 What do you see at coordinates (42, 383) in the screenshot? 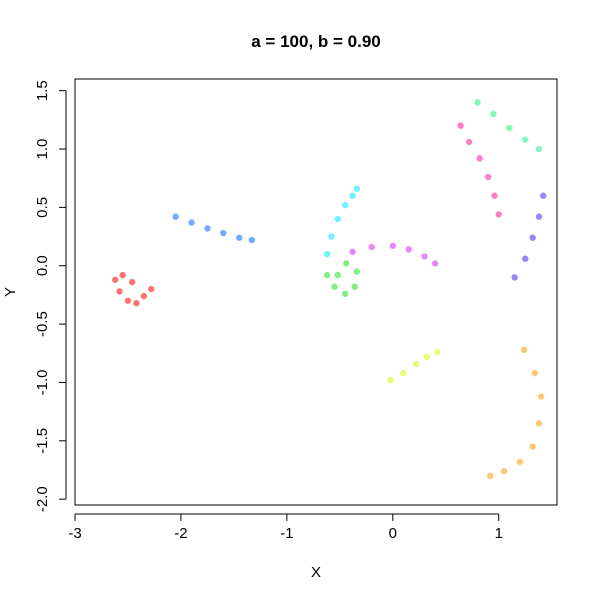
I see `y-tick-label: -1.0` at bounding box center [42, 383].